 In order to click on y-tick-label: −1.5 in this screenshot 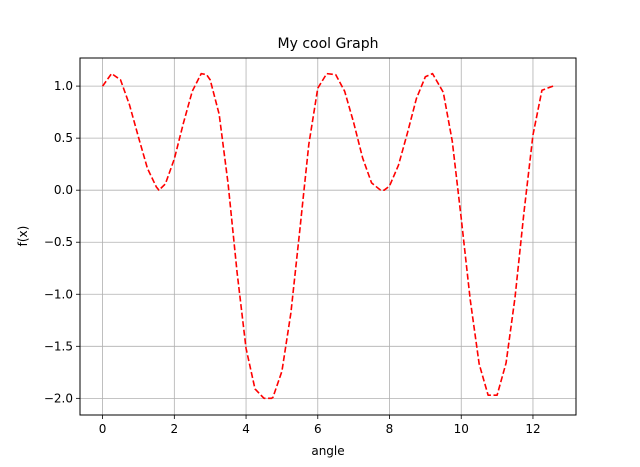, I will do `click(58, 346)`.